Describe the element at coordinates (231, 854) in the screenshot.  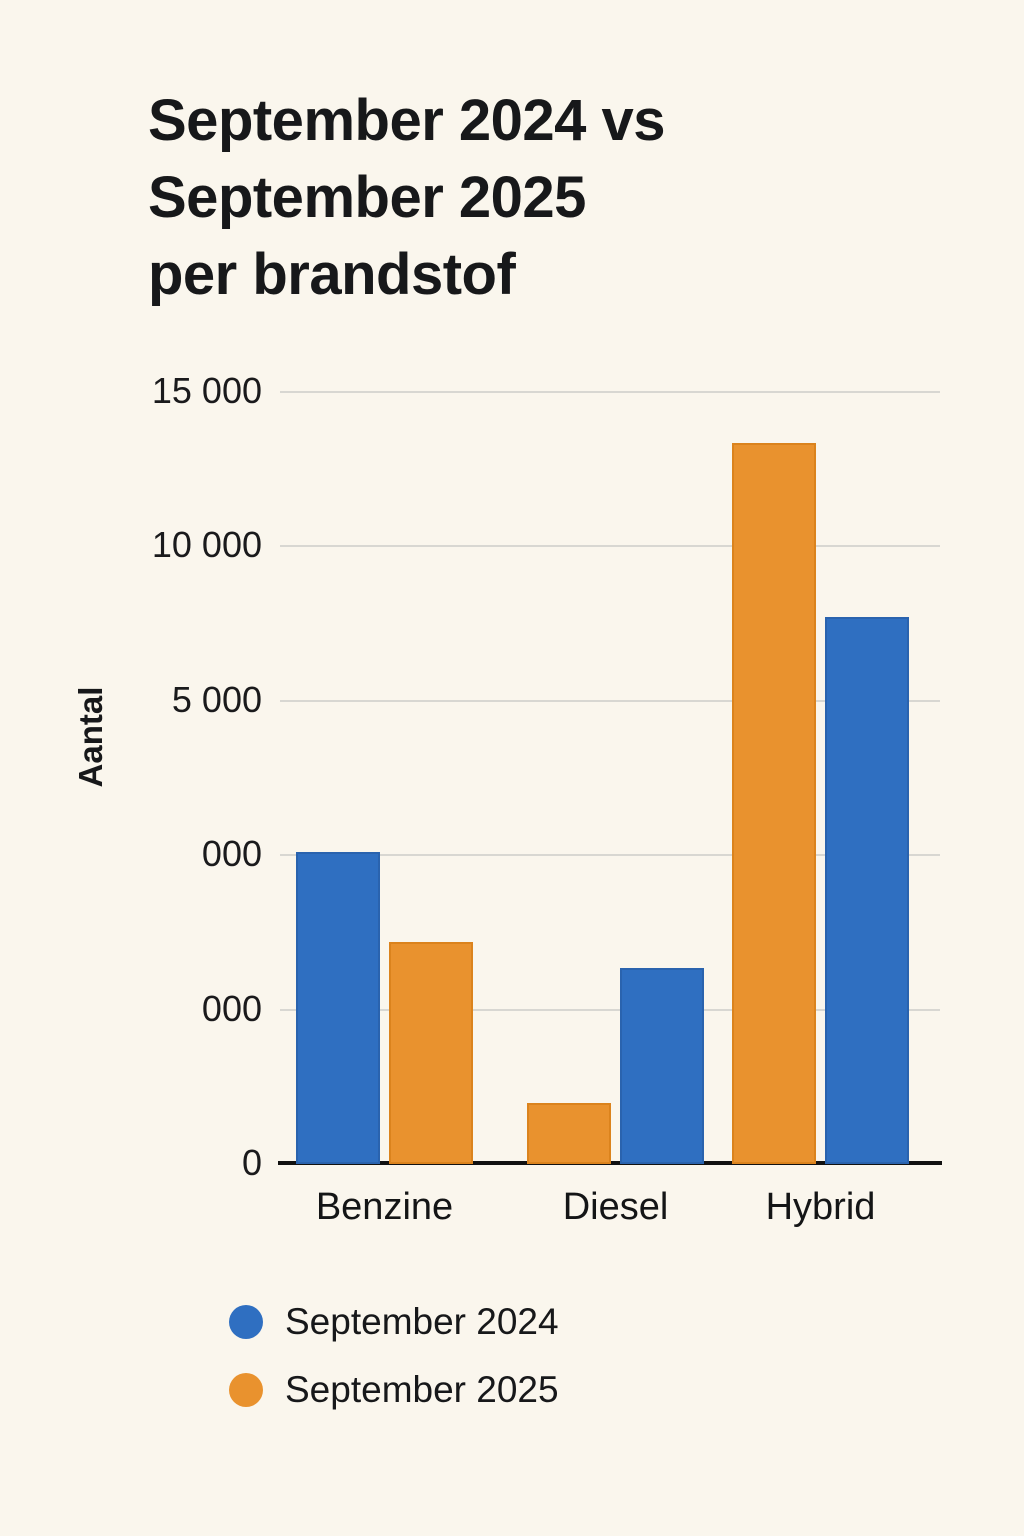
I see `y-tick-label-6000: 000` at that location.